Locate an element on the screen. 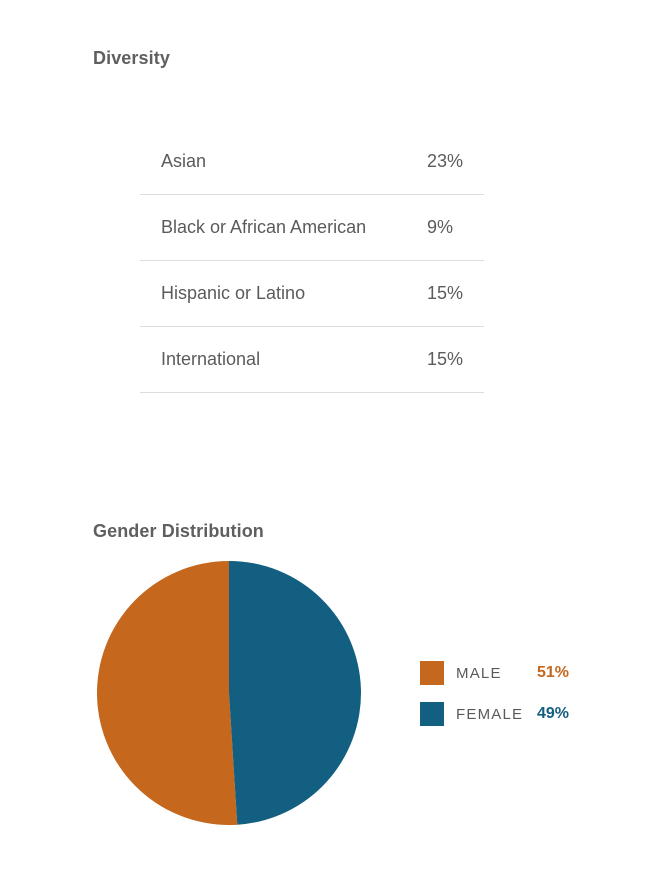 The height and width of the screenshot is (871, 647). table-row: Black or African American 9% is located at coordinates (312, 228).